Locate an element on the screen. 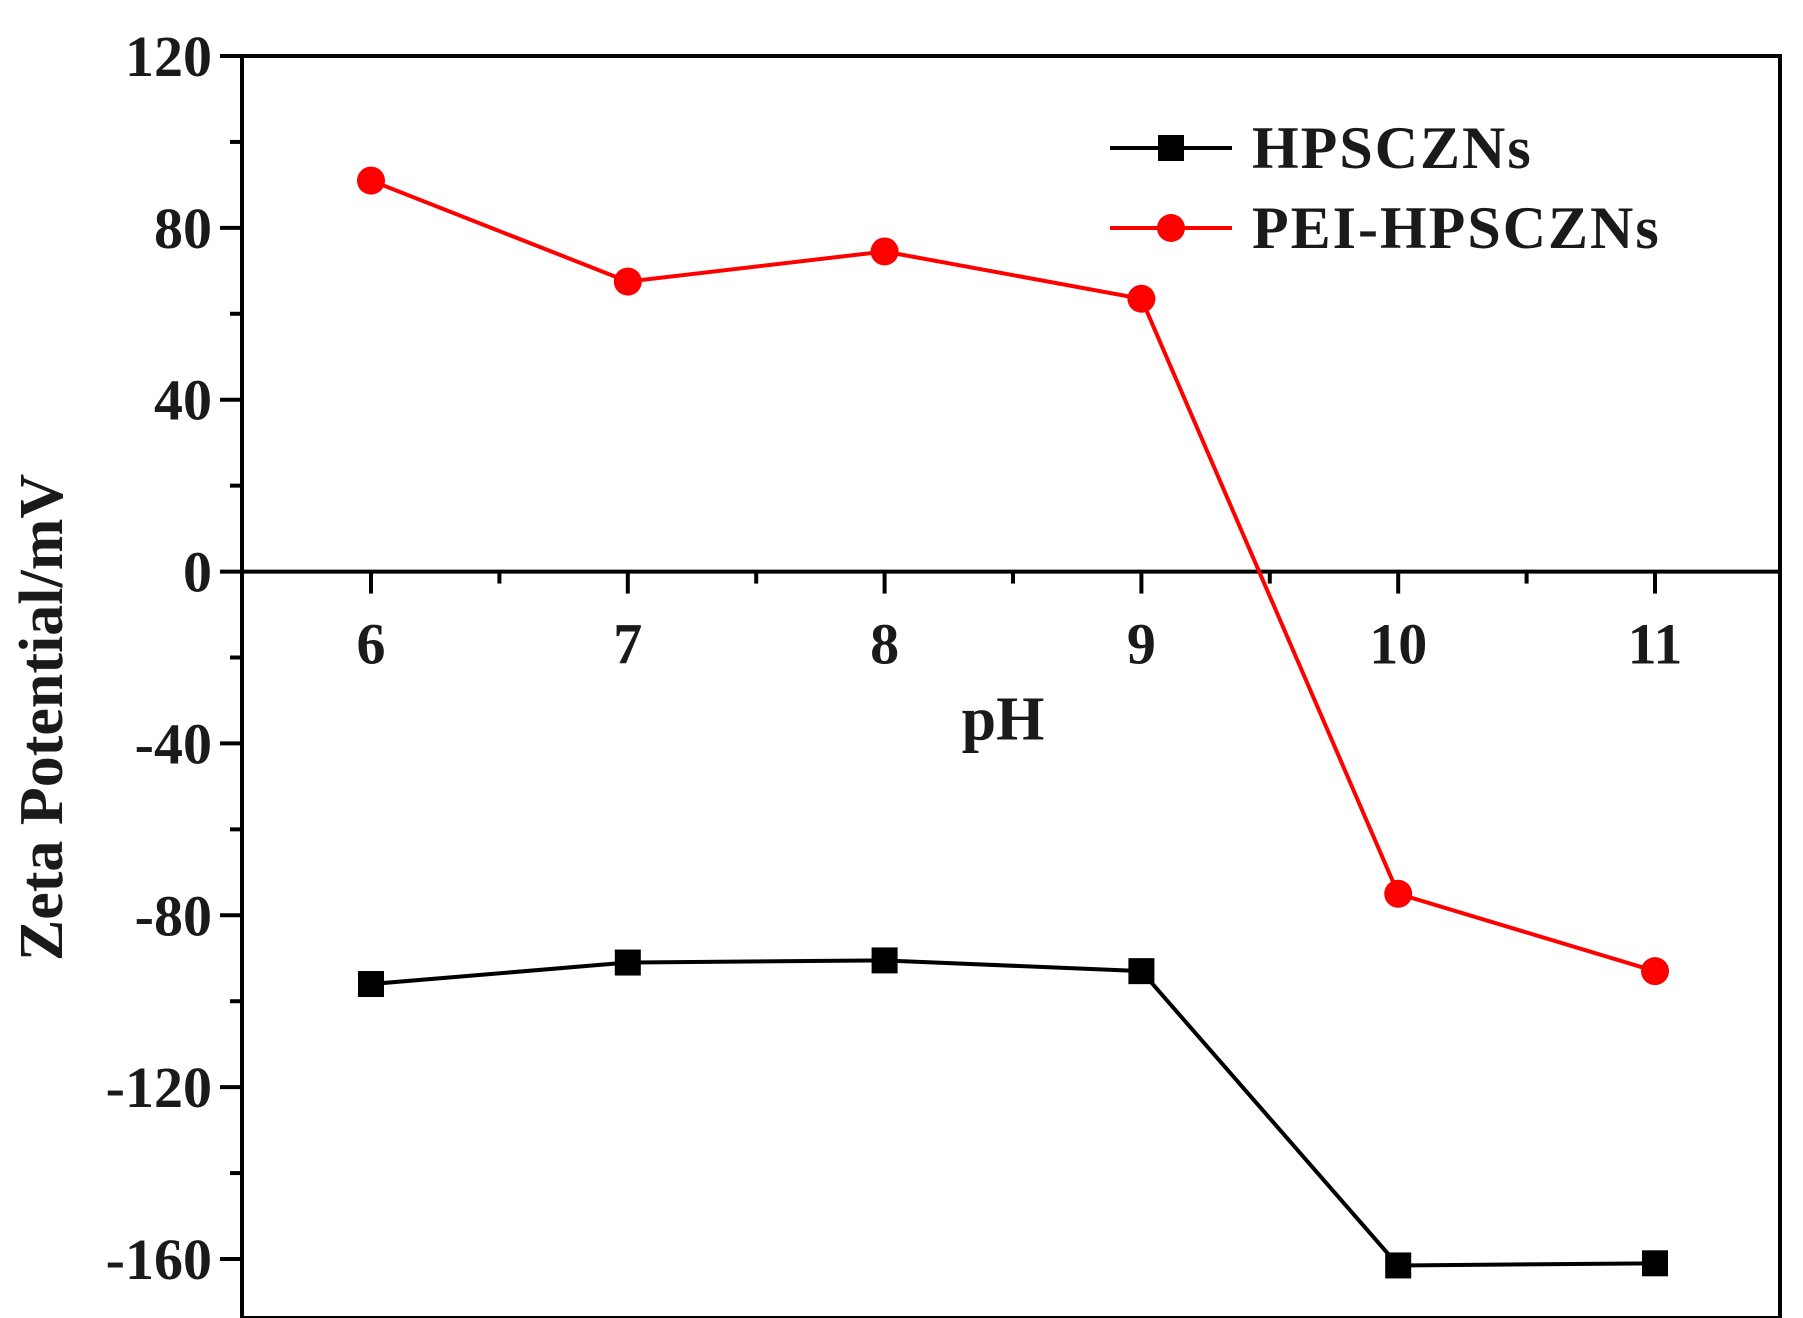  legend-label: PEI-HPSCZNs is located at coordinates (1456, 228).